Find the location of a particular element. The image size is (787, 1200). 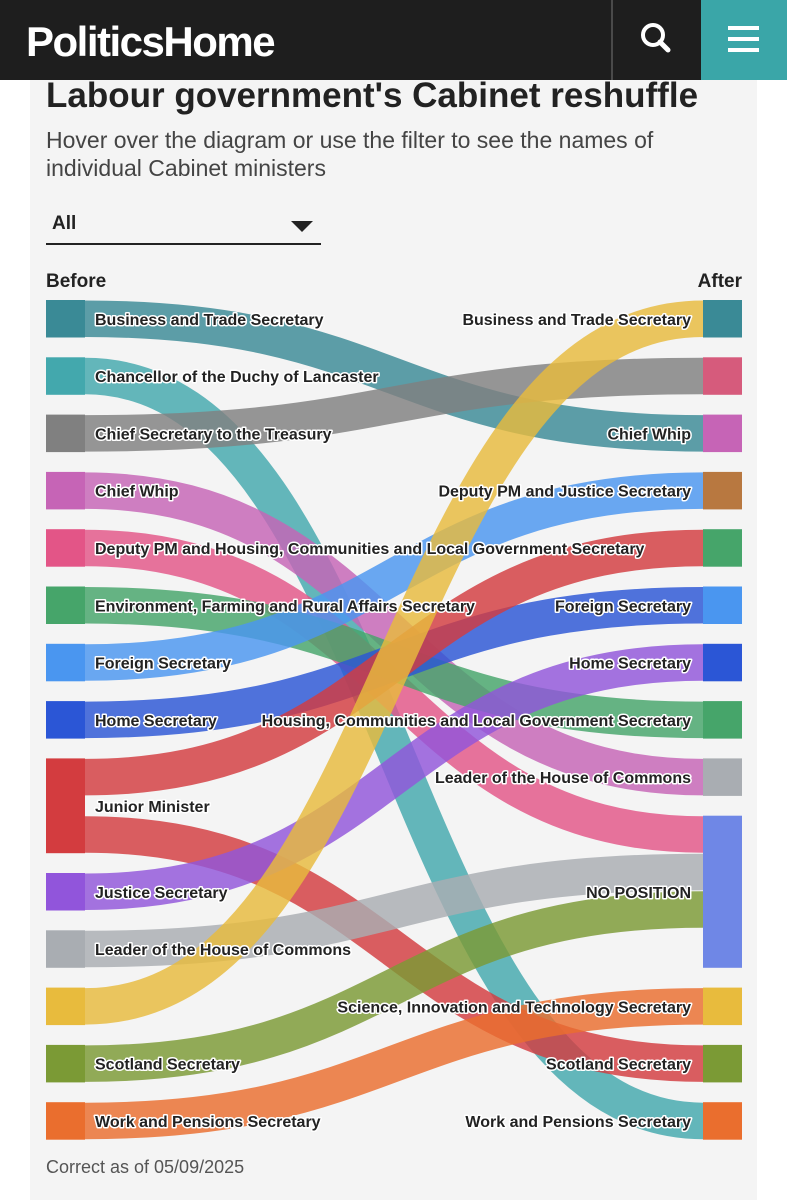

site-header: PoliticsHome is located at coordinates (393, 40).